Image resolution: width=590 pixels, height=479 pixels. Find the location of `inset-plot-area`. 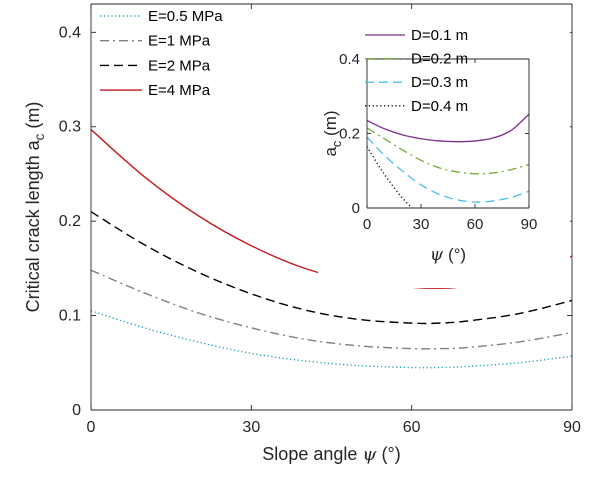

inset-plot-area is located at coordinates (448, 133).